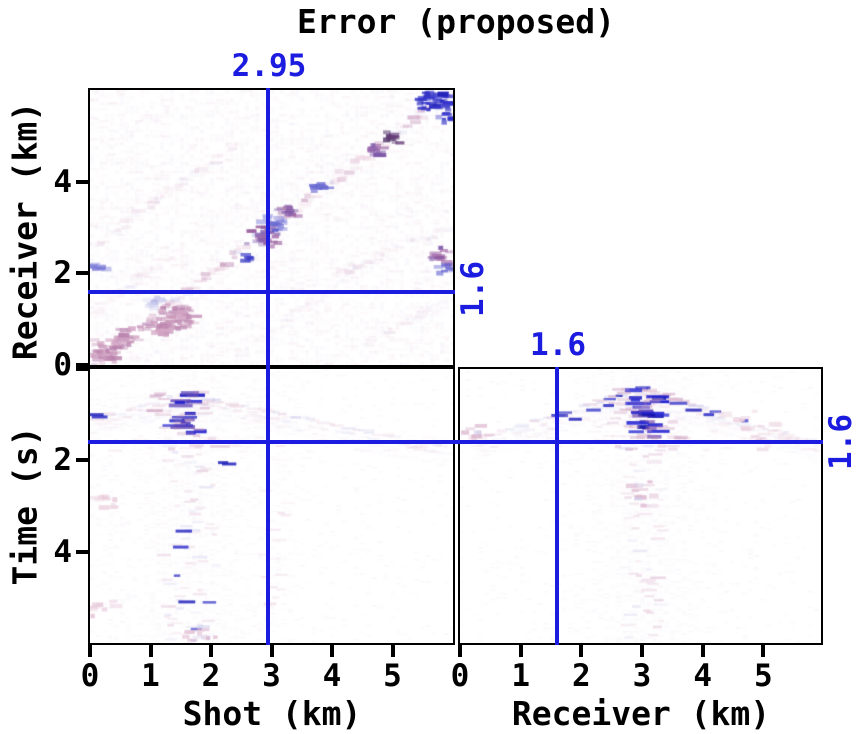  I want to click on page-title: Error (proposed), so click(456, 21).